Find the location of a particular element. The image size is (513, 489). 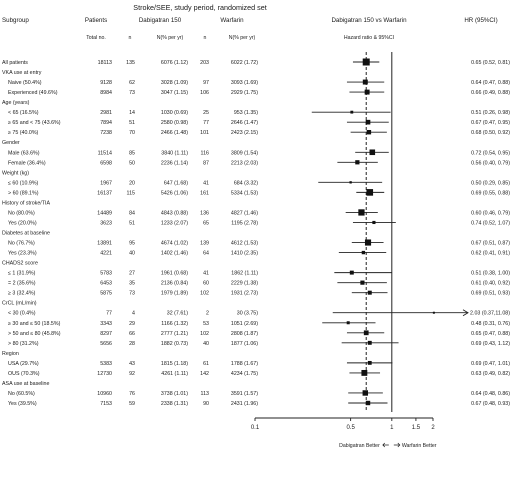

dabigatran-n-cell: 76 is located at coordinates (132, 394).